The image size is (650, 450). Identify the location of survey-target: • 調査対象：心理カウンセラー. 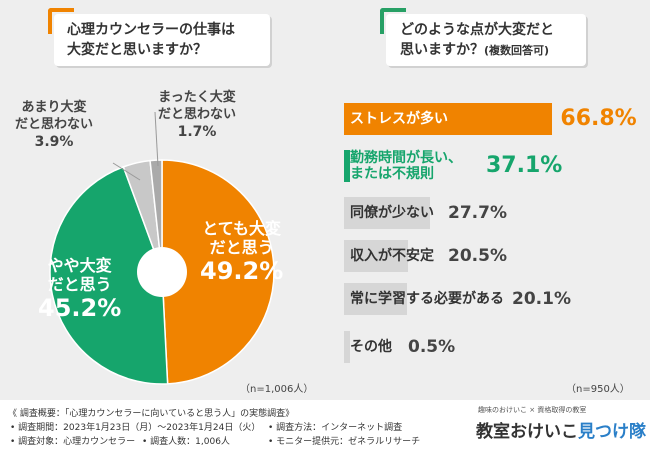
(73, 442).